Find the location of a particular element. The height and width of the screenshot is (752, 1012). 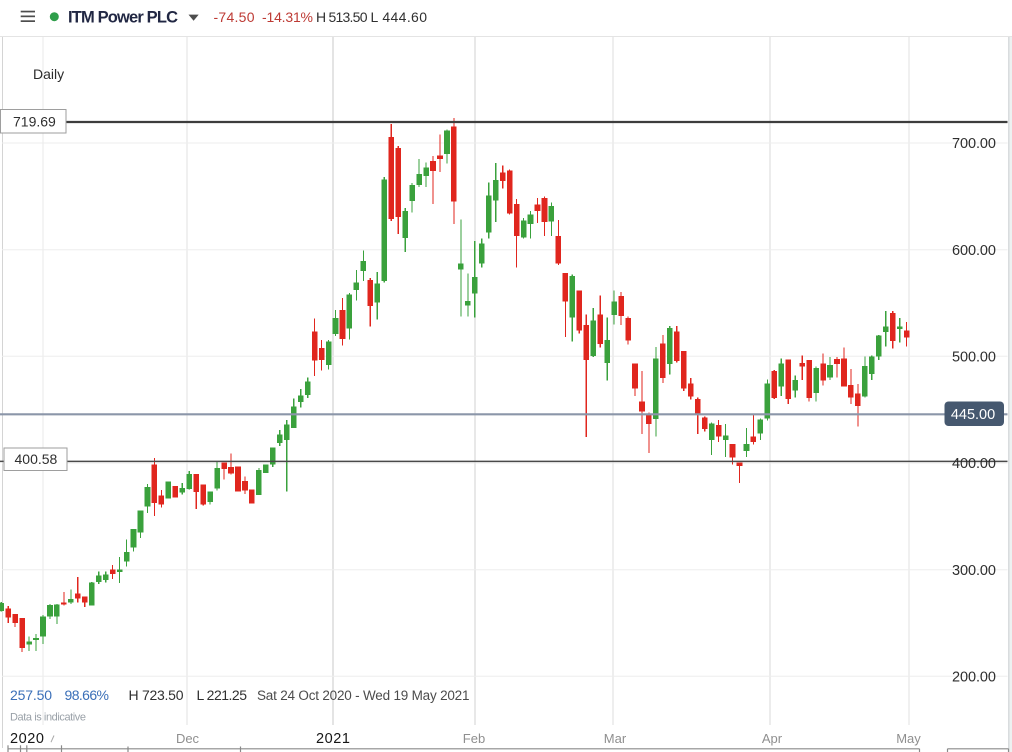

svg-text: Mar is located at coordinates (615, 738).